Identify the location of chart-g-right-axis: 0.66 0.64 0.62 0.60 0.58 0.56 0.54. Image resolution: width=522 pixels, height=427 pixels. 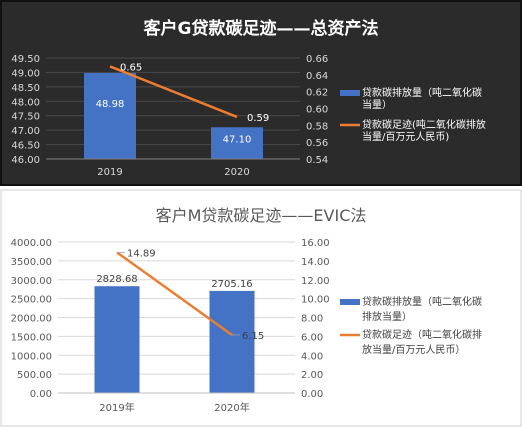
(317, 110).